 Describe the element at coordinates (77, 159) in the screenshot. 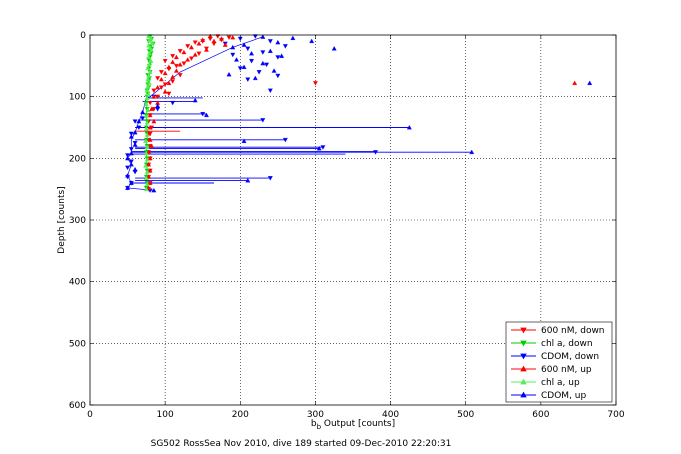

I see `y-tick-label: 200` at that location.